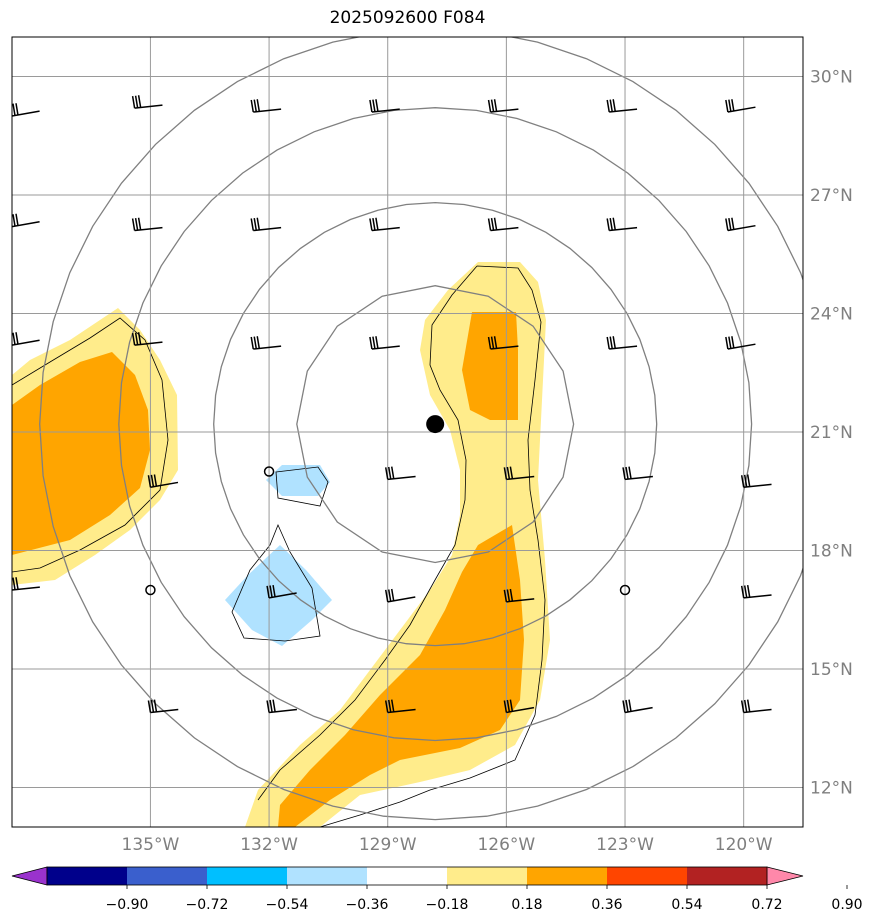  I want to click on contour-line-west, so click(90, 445).